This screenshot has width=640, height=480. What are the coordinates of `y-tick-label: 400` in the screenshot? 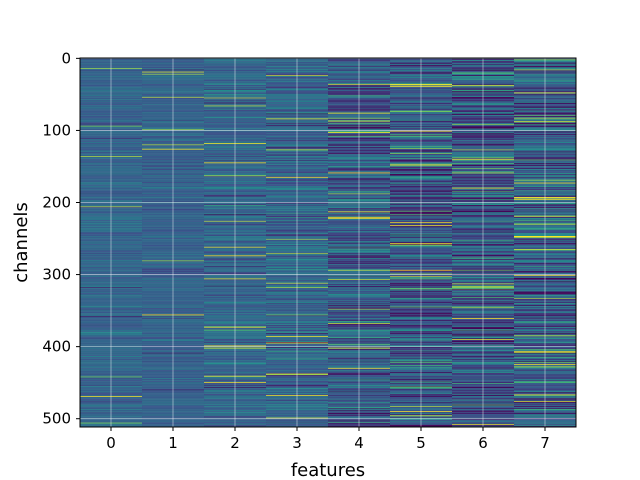 It's located at (56, 347).